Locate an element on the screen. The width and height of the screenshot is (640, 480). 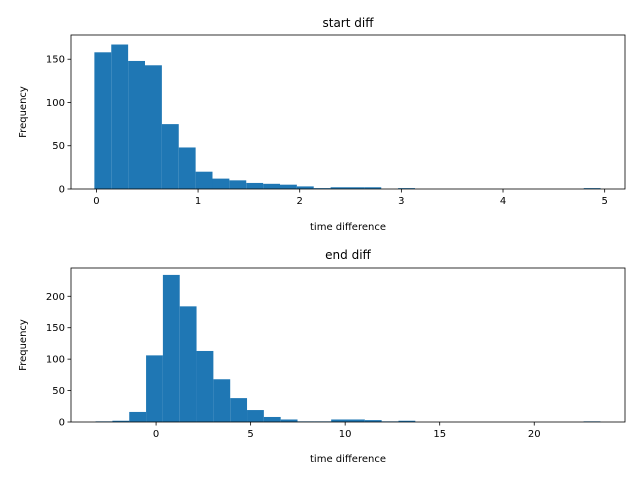
x-tick-label: 2 is located at coordinates (300, 201).